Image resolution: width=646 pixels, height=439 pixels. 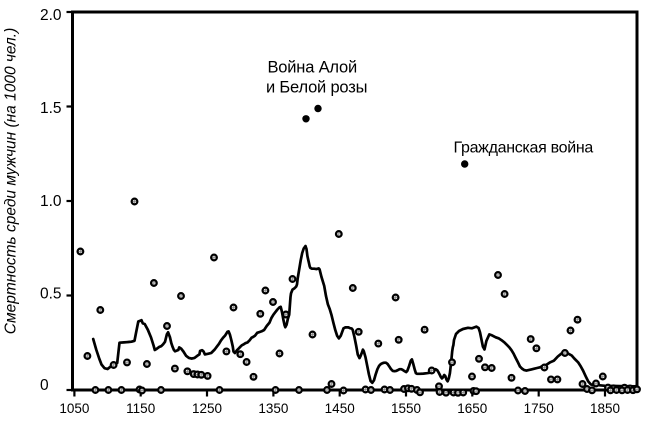 I want to click on svg-text: Гражданская война, so click(x=524, y=148).